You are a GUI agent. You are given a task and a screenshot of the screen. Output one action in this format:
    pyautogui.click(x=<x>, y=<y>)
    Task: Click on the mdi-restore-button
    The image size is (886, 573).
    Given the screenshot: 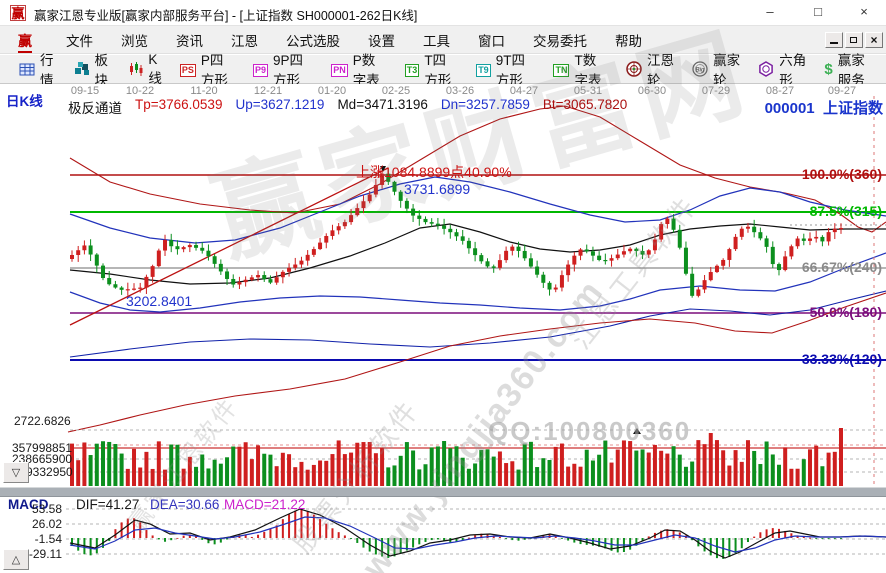 What is the action you would take?
    pyautogui.click(x=854, y=40)
    